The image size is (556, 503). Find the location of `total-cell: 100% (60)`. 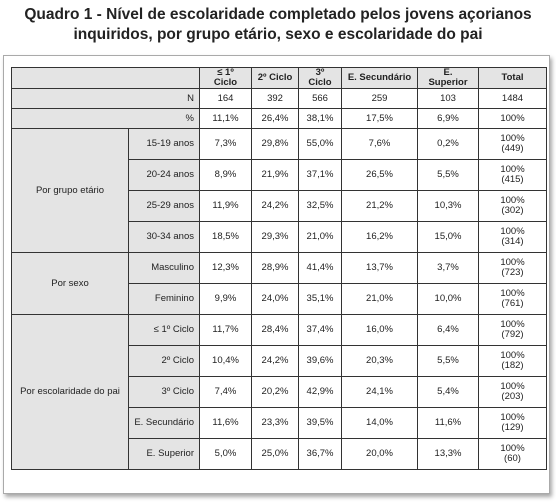

total-cell: 100% (60) is located at coordinates (512, 454).